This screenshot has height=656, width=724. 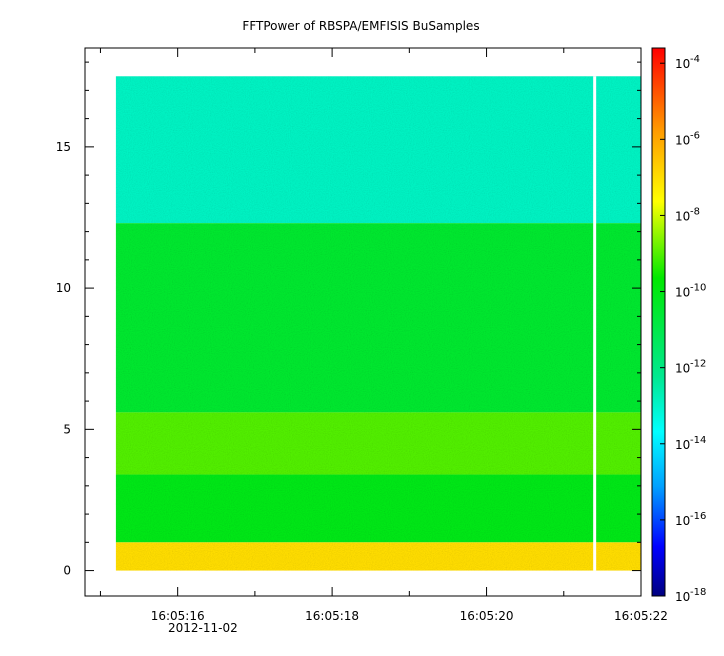 What do you see at coordinates (698, 592) in the screenshot?
I see `colorbar-tick-exponent: -18` at bounding box center [698, 592].